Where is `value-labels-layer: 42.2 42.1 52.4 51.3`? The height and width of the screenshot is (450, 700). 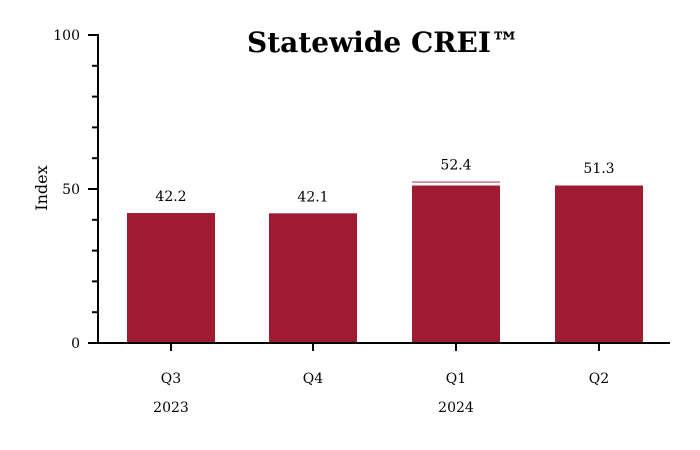 value-labels-layer: 42.2 42.1 52.4 51.3 is located at coordinates (384, 182).